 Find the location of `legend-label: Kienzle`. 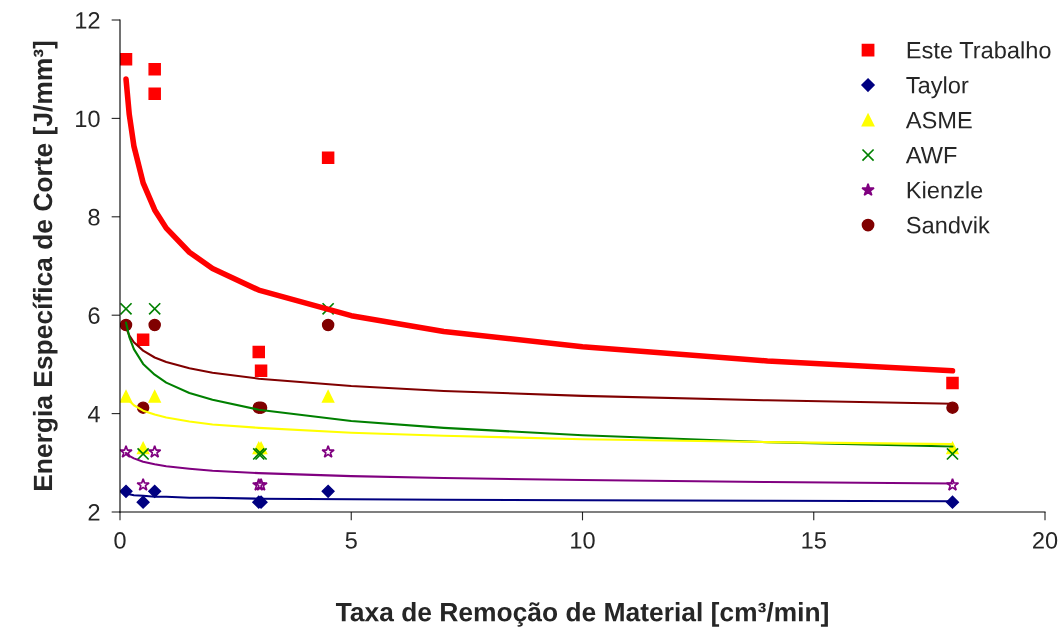

legend-label: Kienzle is located at coordinates (945, 190).